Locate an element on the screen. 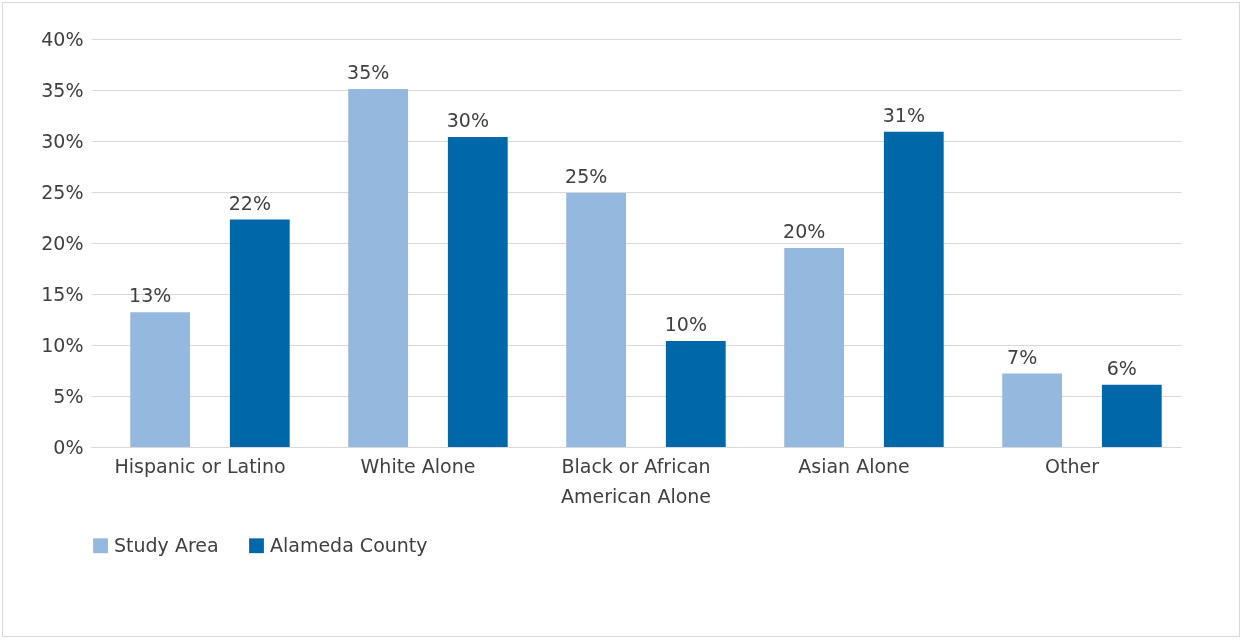  y-tick-label: 5% is located at coordinates (68, 395).